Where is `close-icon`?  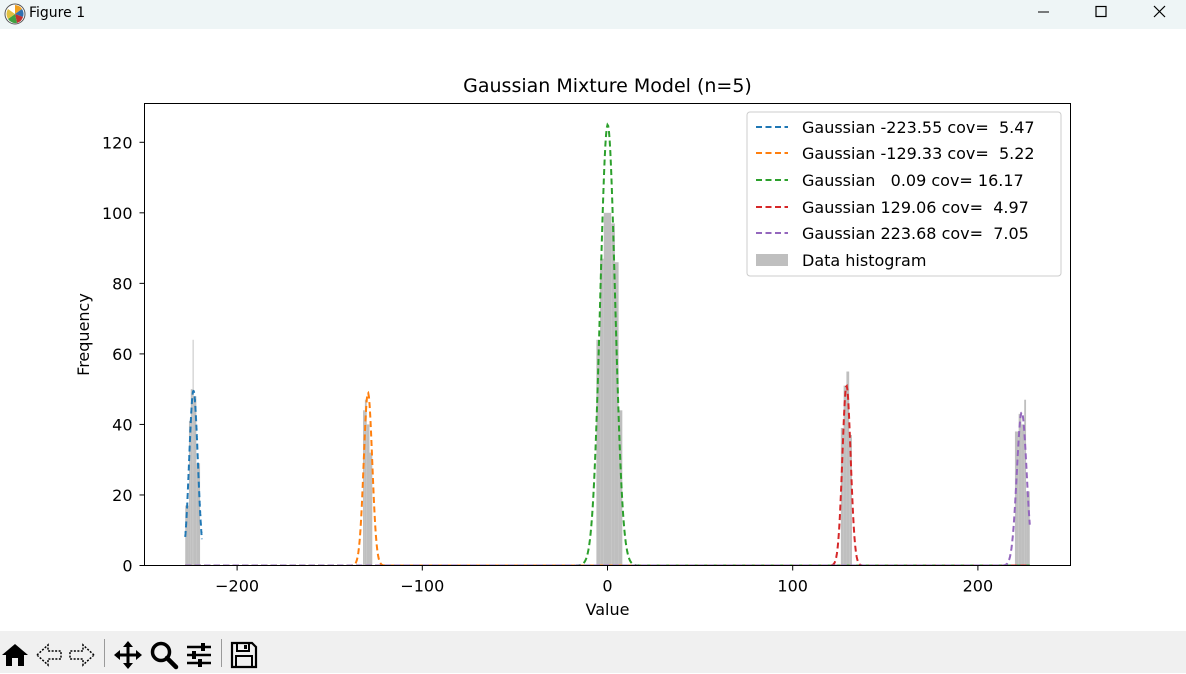
close-icon is located at coordinates (1159, 11).